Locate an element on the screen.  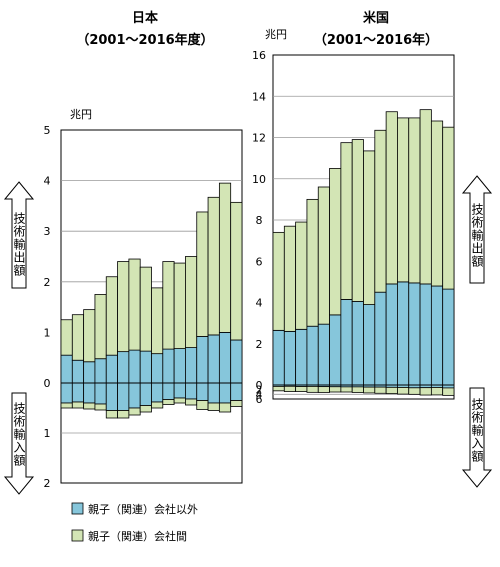
us-tick-label: 0 is located at coordinates (259, 385).